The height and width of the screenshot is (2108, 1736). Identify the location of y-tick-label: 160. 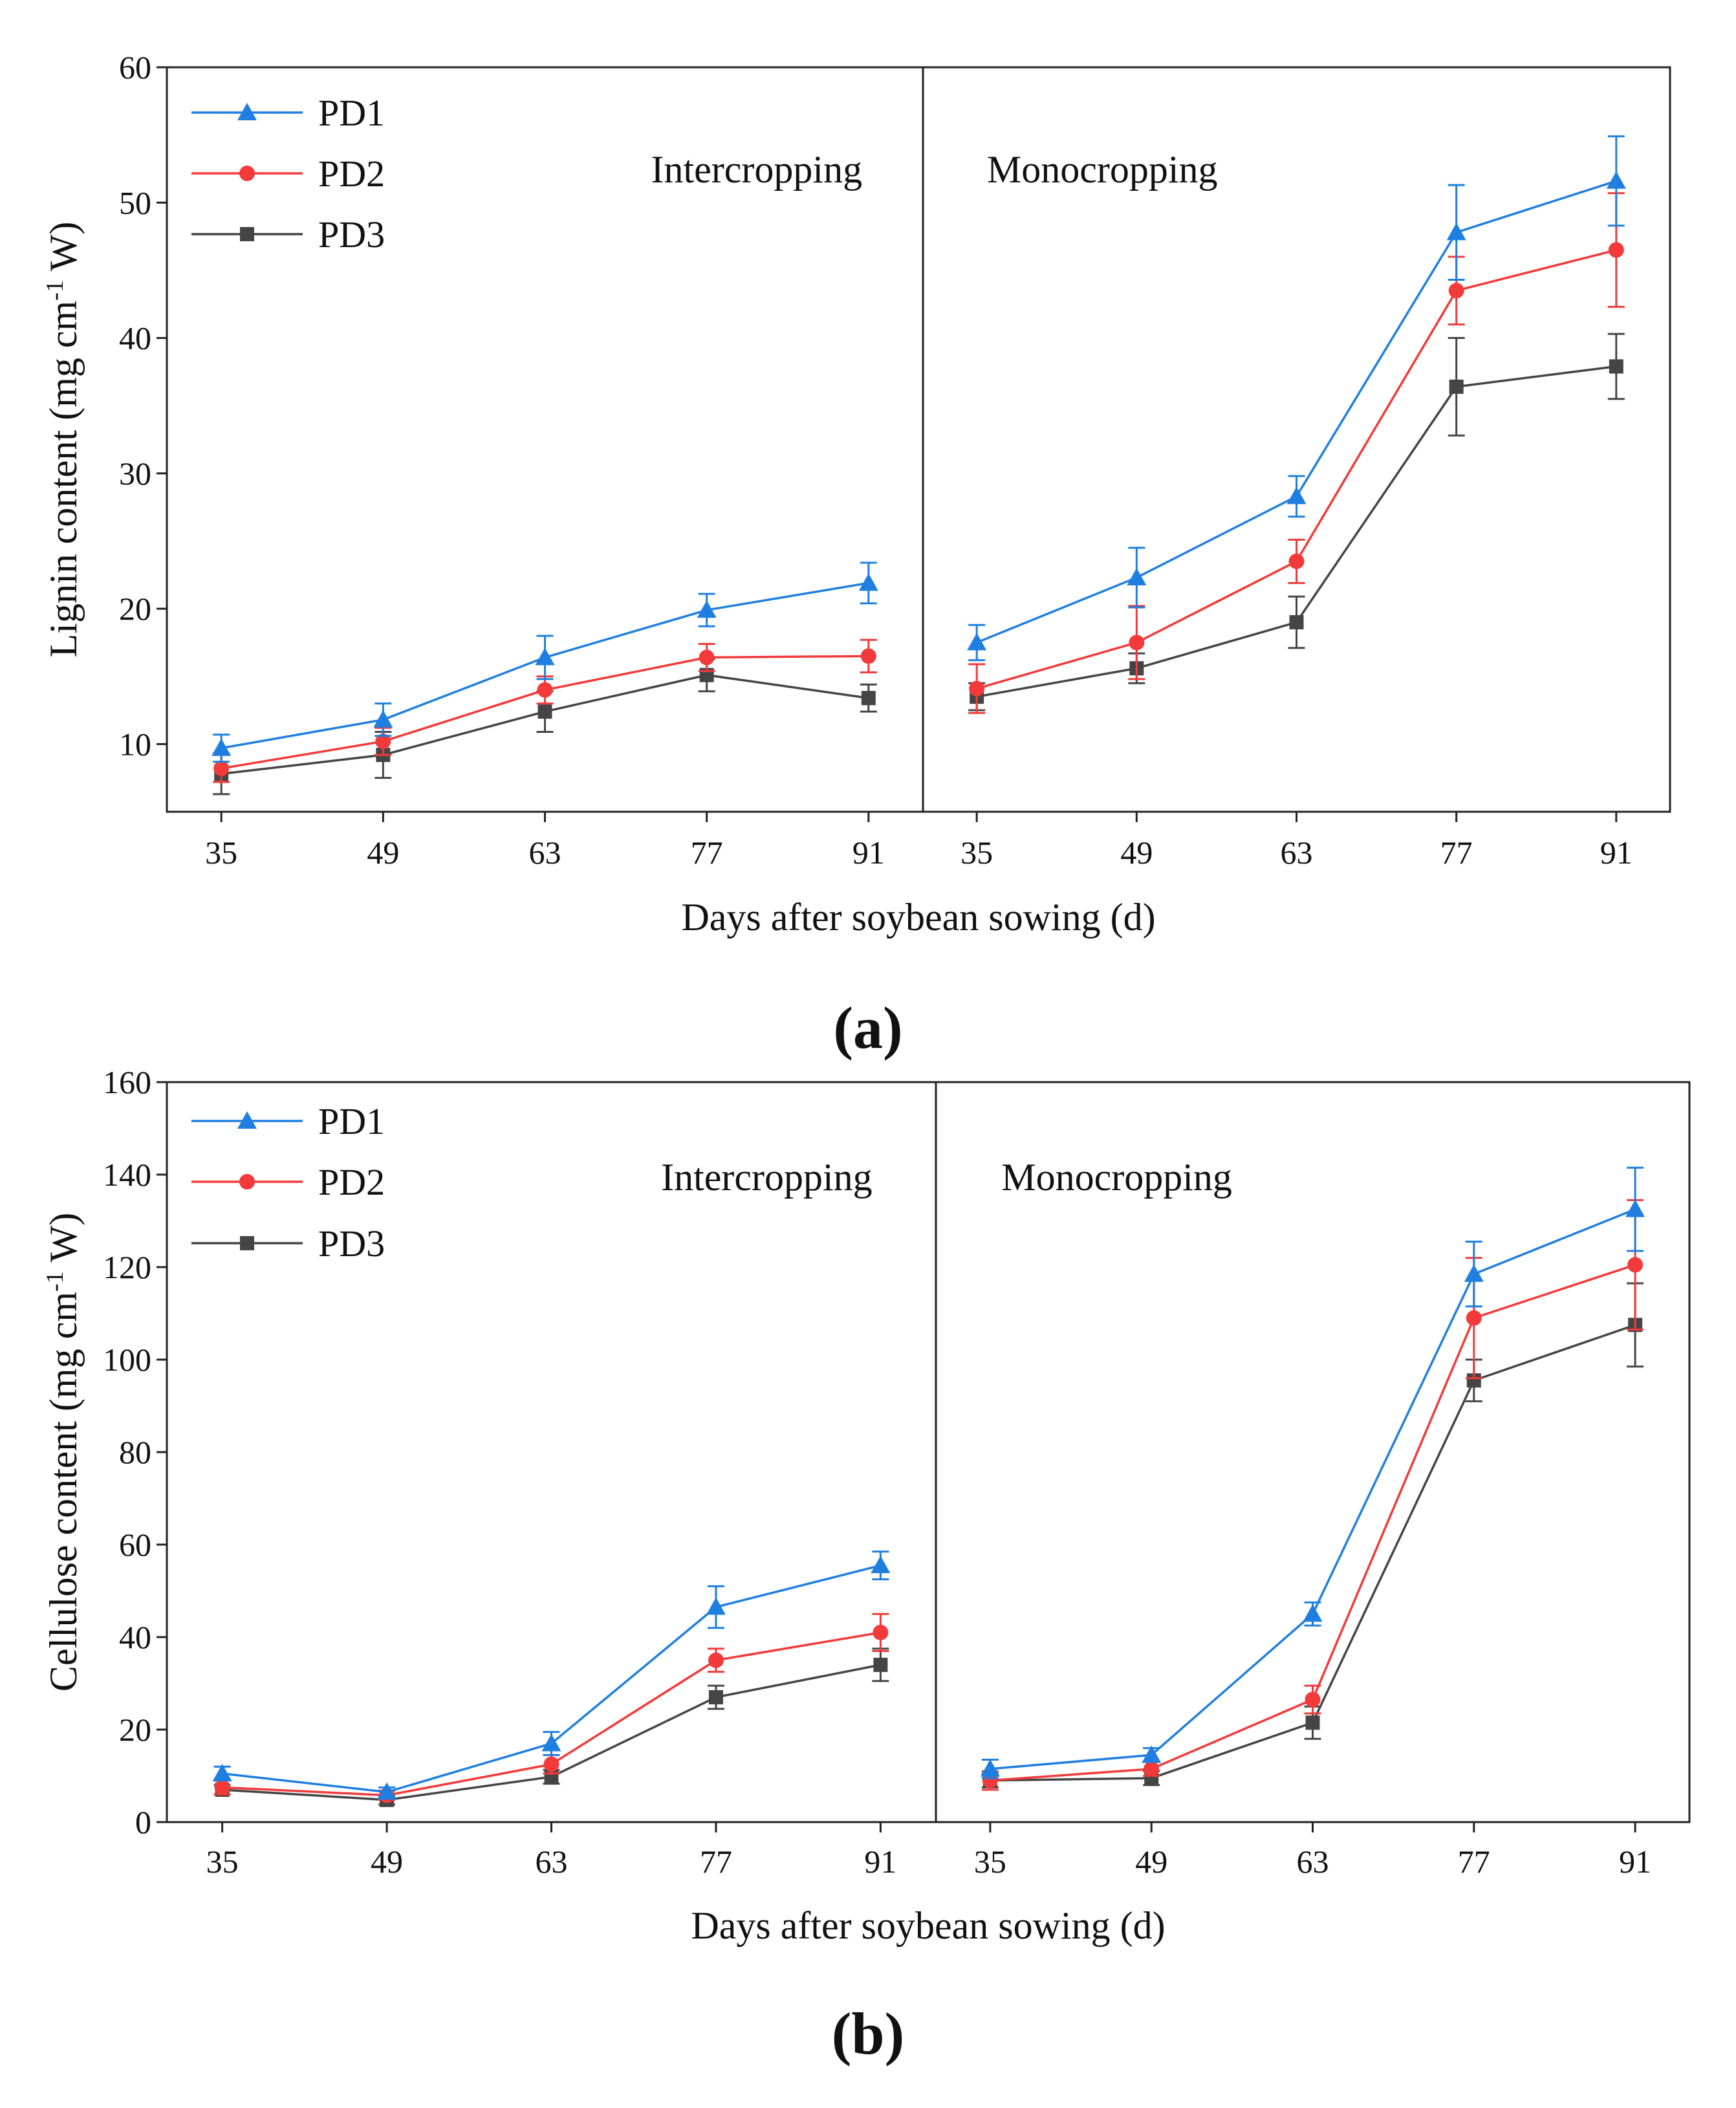
(127, 1082).